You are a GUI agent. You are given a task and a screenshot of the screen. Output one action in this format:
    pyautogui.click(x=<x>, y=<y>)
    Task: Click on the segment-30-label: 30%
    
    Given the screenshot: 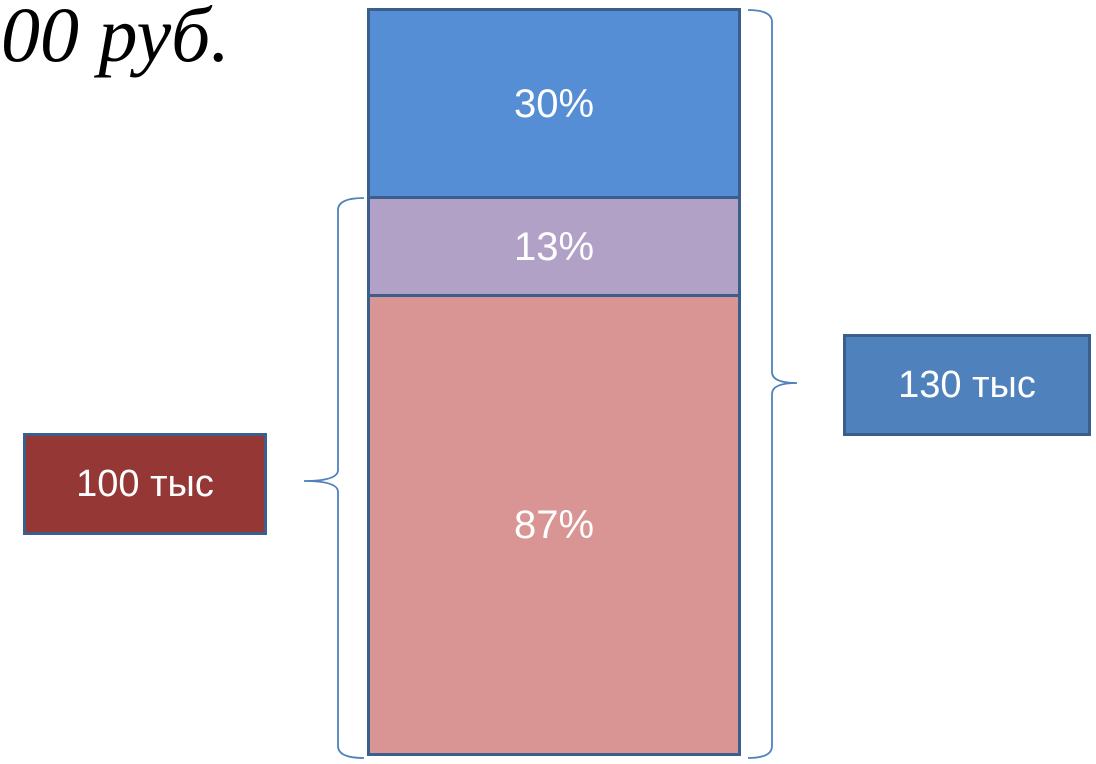 What is the action you would take?
    pyautogui.click(x=554, y=103)
    